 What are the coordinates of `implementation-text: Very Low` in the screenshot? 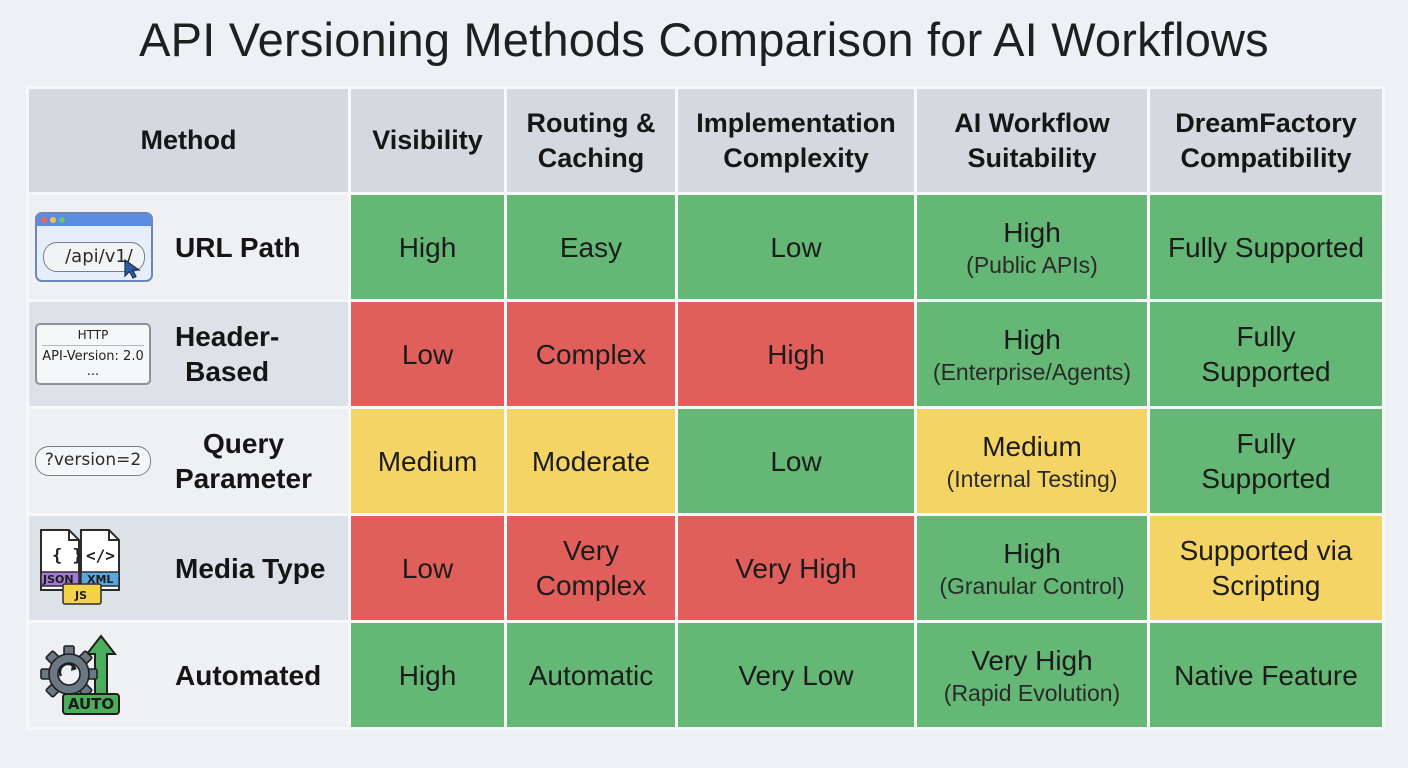 It's located at (796, 675).